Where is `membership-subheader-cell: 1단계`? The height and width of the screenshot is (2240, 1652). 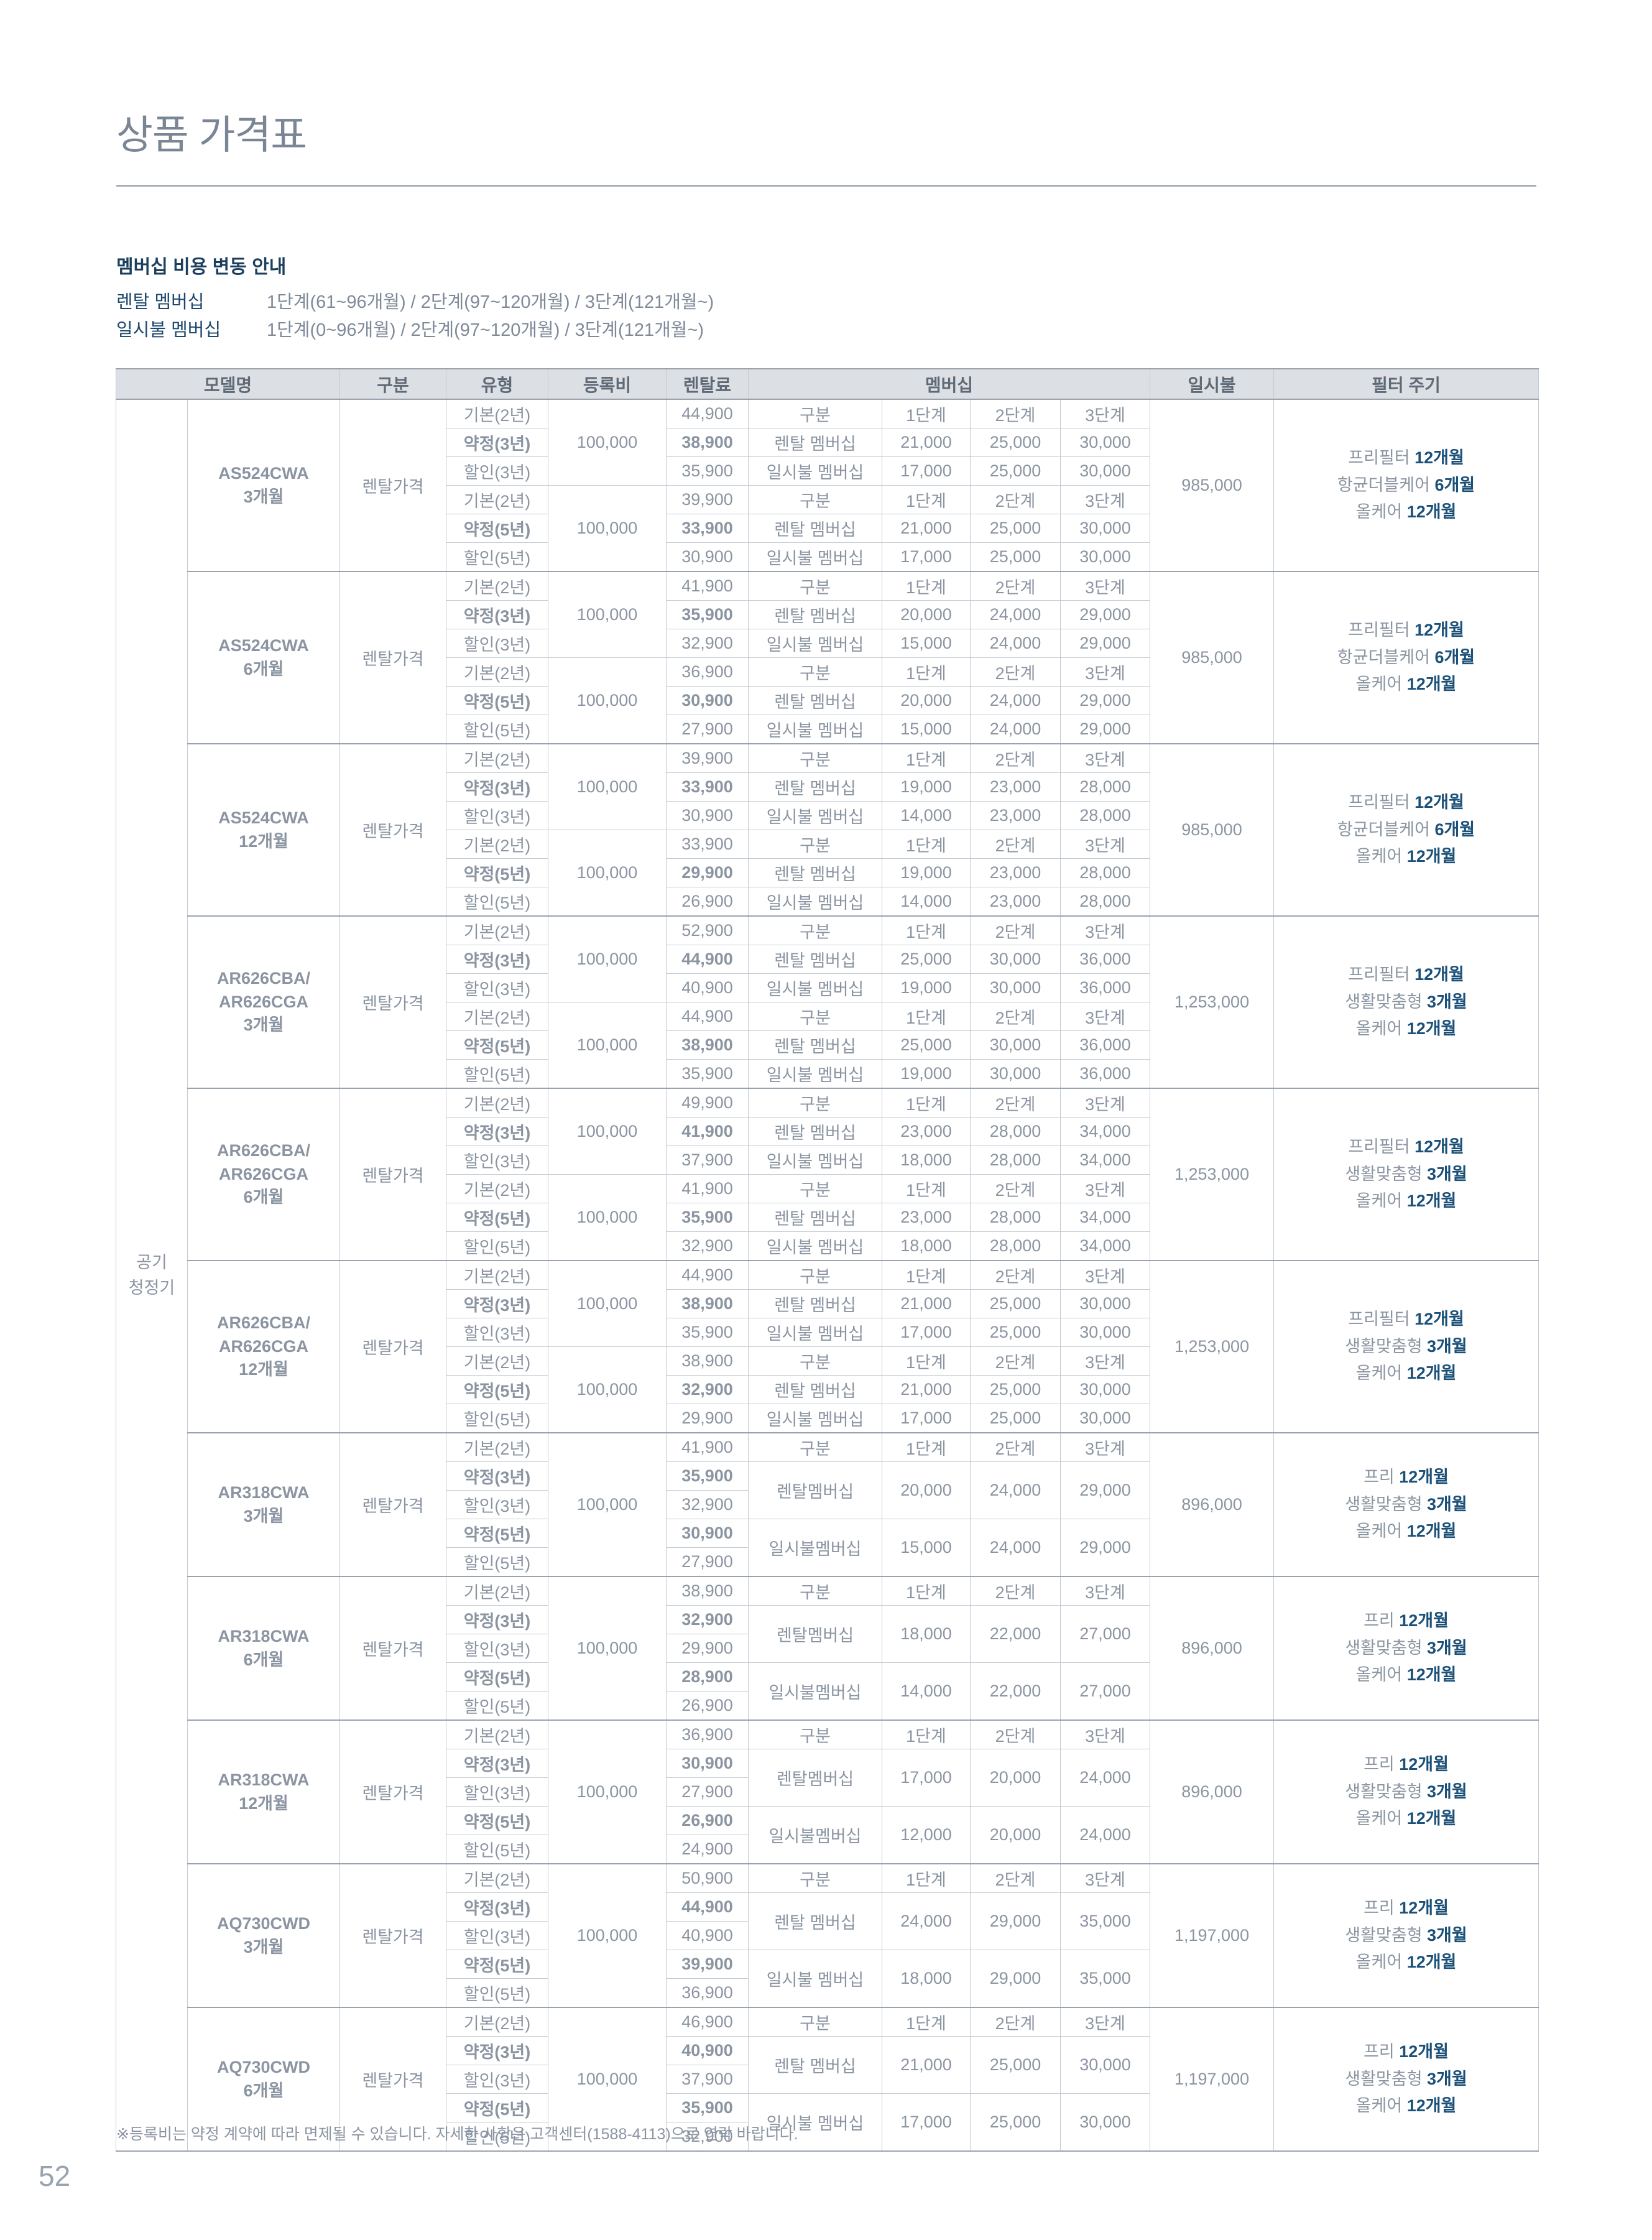
membership-subheader-cell: 1단계 is located at coordinates (927, 930).